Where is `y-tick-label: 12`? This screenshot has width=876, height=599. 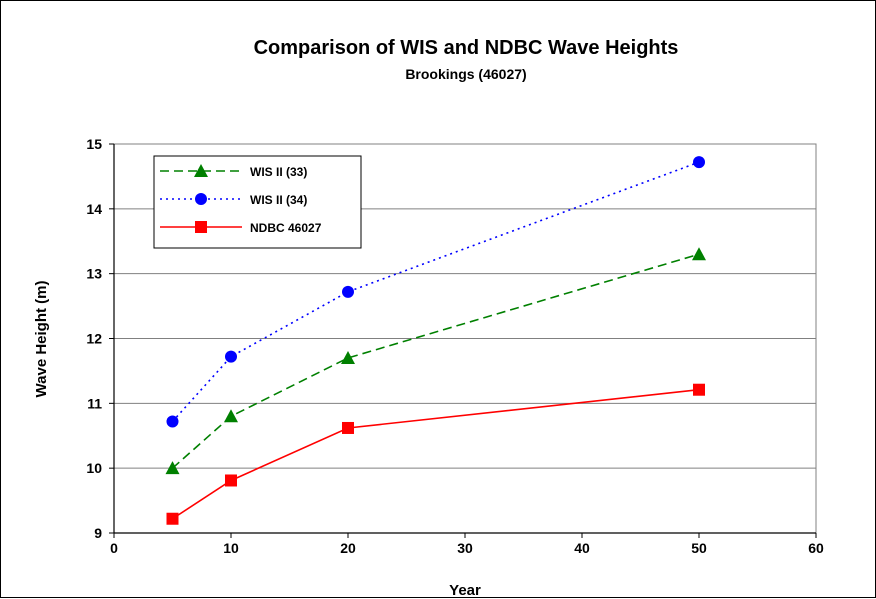 y-tick-label: 12 is located at coordinates (94, 339).